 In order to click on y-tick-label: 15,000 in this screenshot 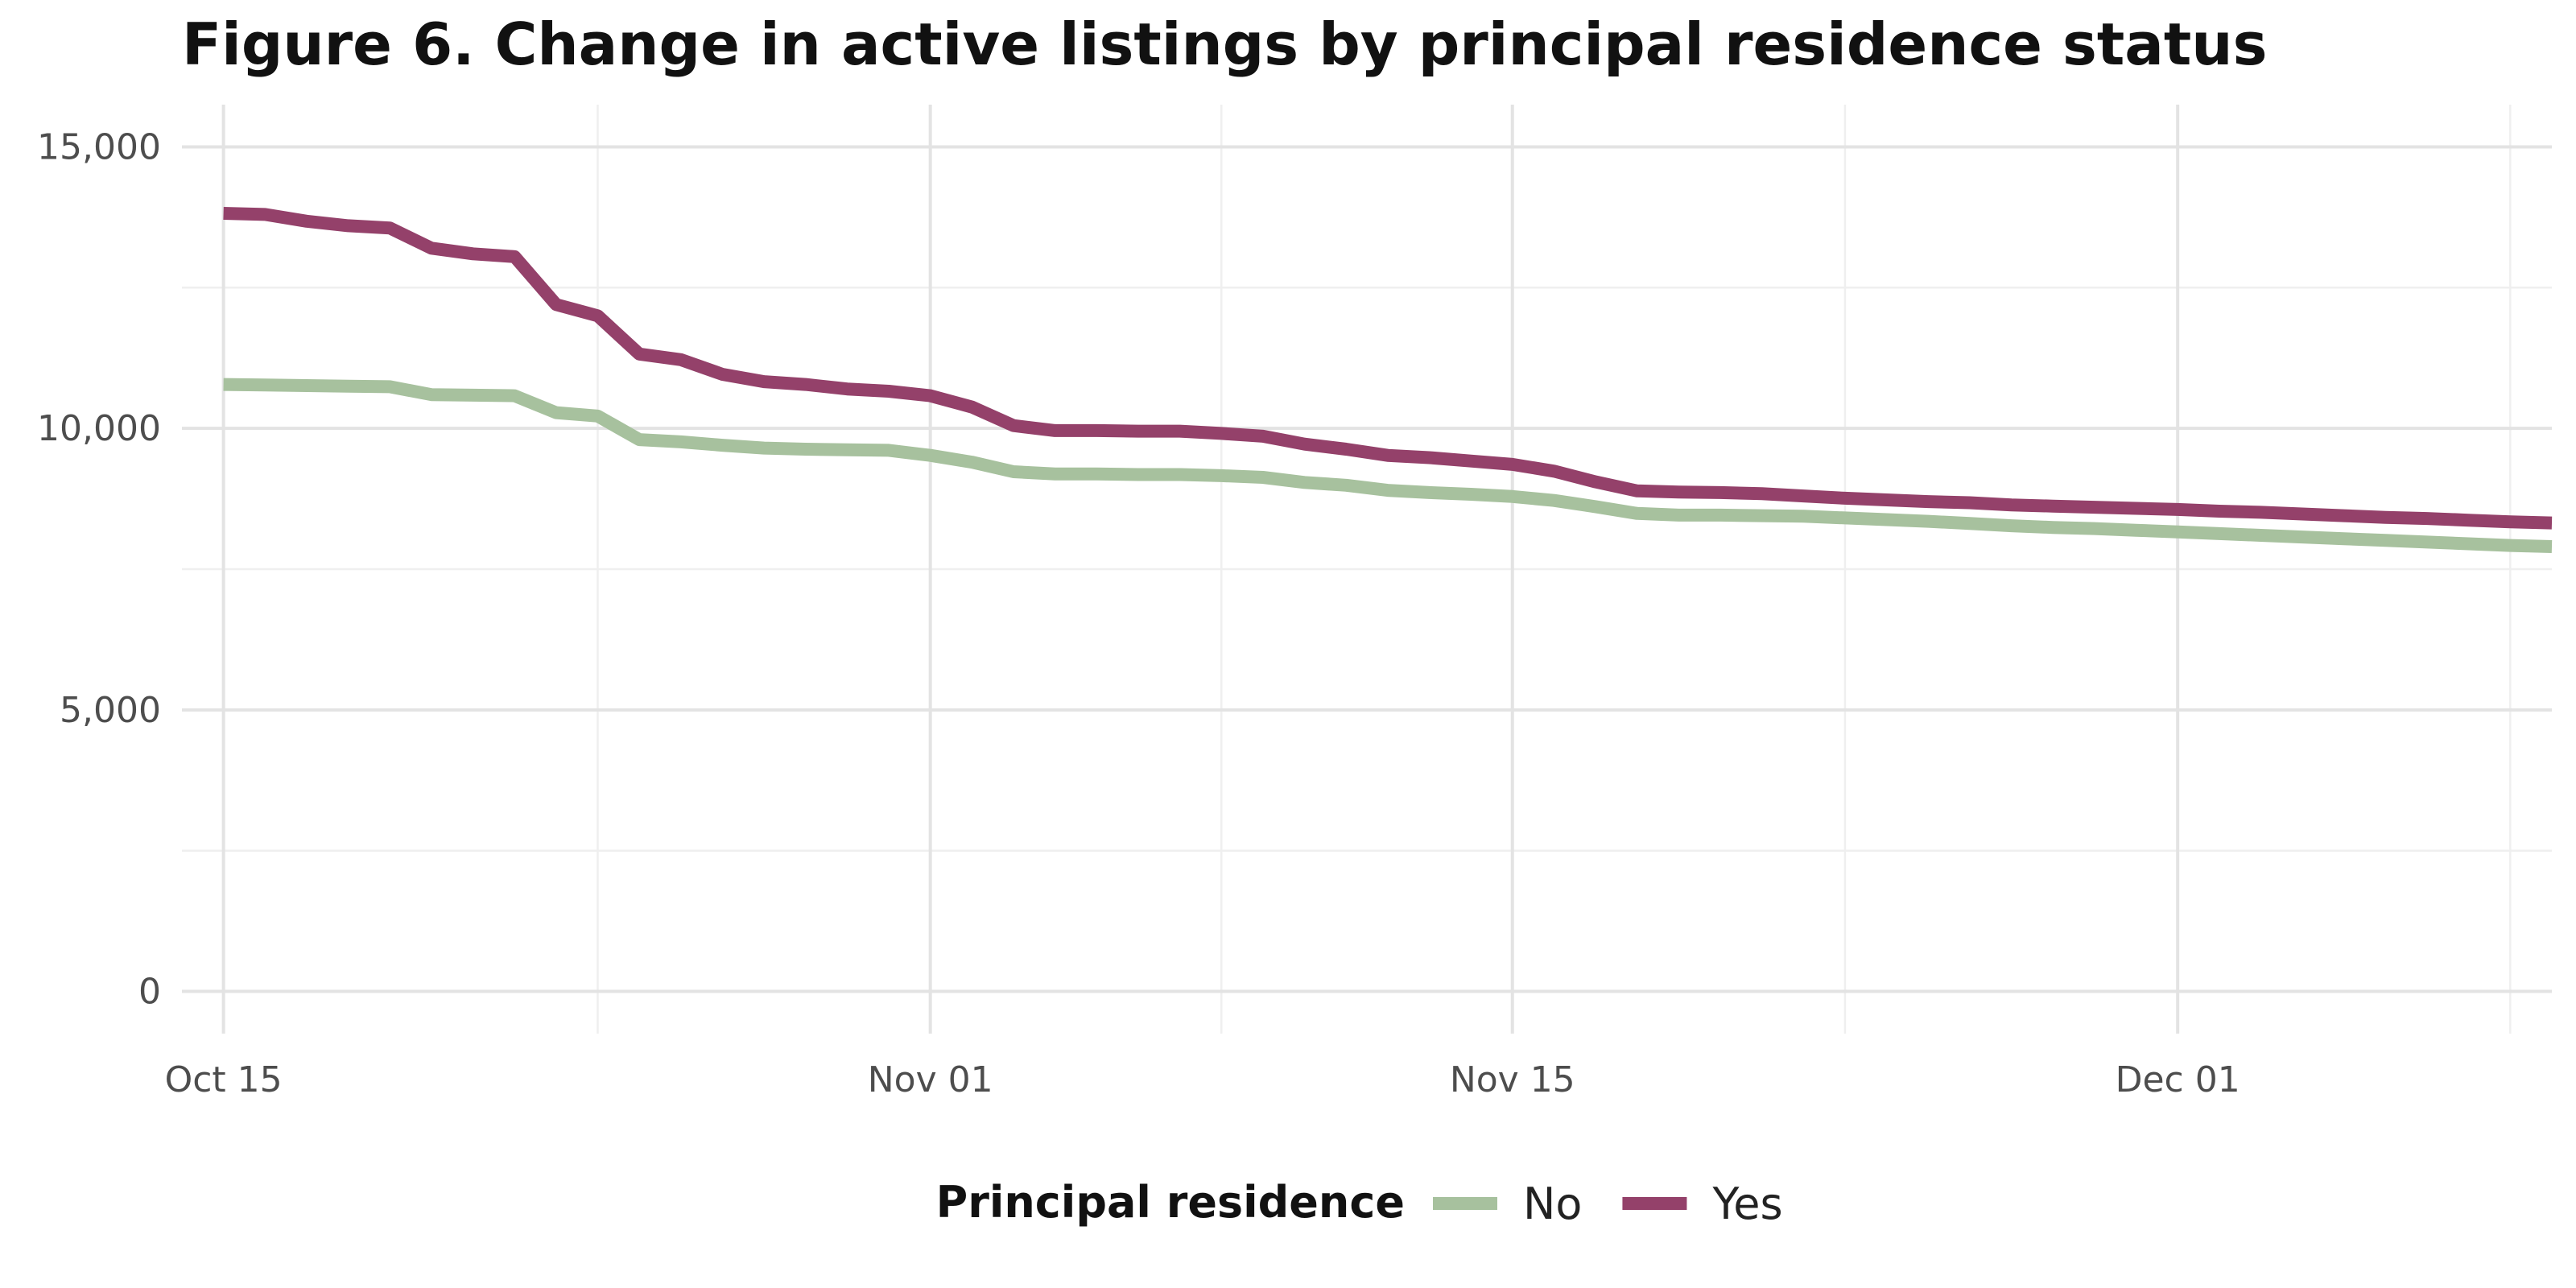, I will do `click(99, 146)`.